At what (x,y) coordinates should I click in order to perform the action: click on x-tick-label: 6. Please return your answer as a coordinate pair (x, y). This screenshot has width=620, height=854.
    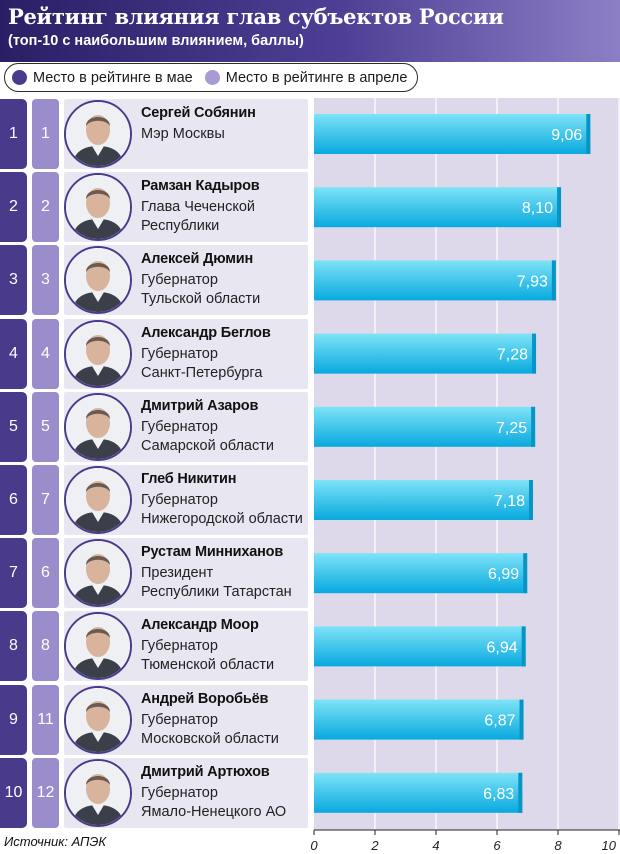
    Looking at the image, I should click on (497, 845).